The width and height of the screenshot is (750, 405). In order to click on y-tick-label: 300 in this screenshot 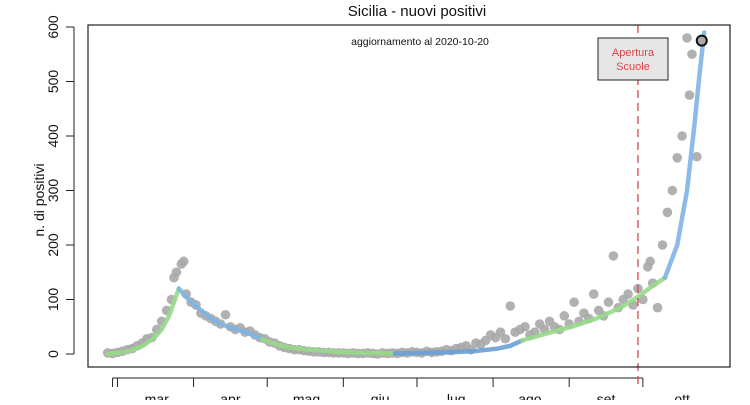, I will do `click(53, 191)`.